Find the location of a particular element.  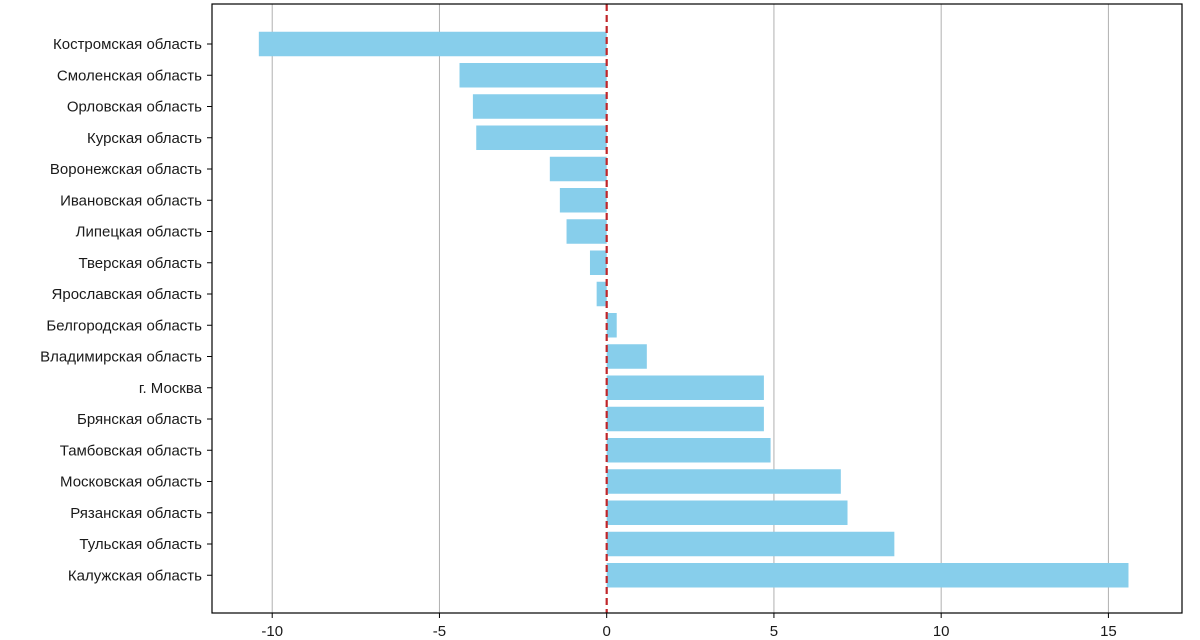

category-label: Костромская область is located at coordinates (127, 44).